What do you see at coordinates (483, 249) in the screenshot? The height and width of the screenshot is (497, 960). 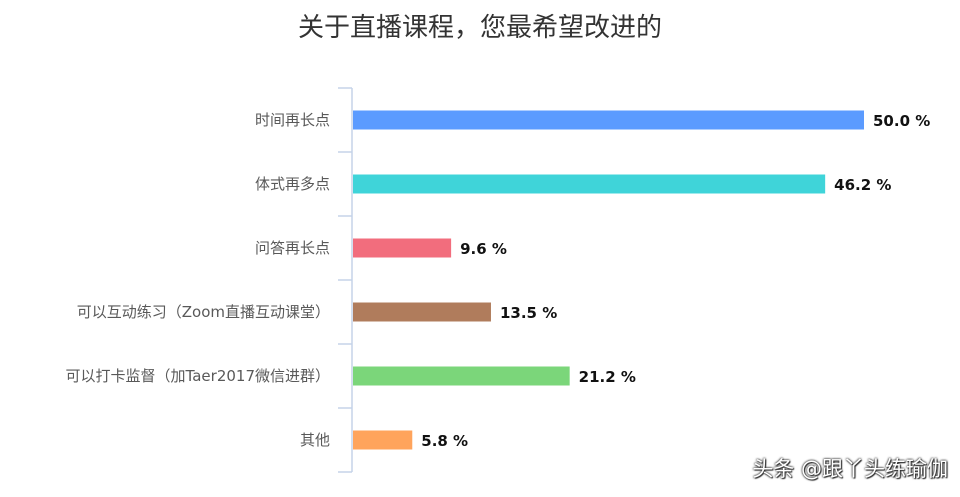 I see `data-label: 9.6 %` at bounding box center [483, 249].